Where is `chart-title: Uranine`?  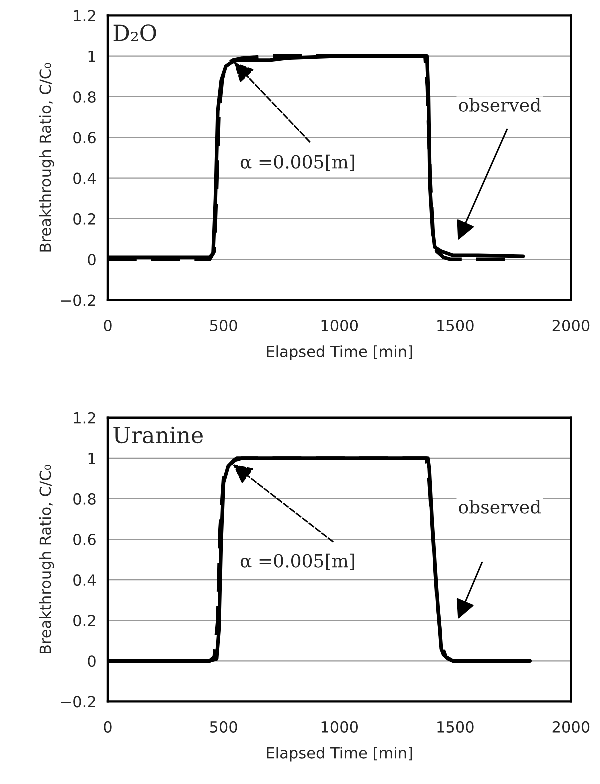
chart-title: Uranine is located at coordinates (159, 435).